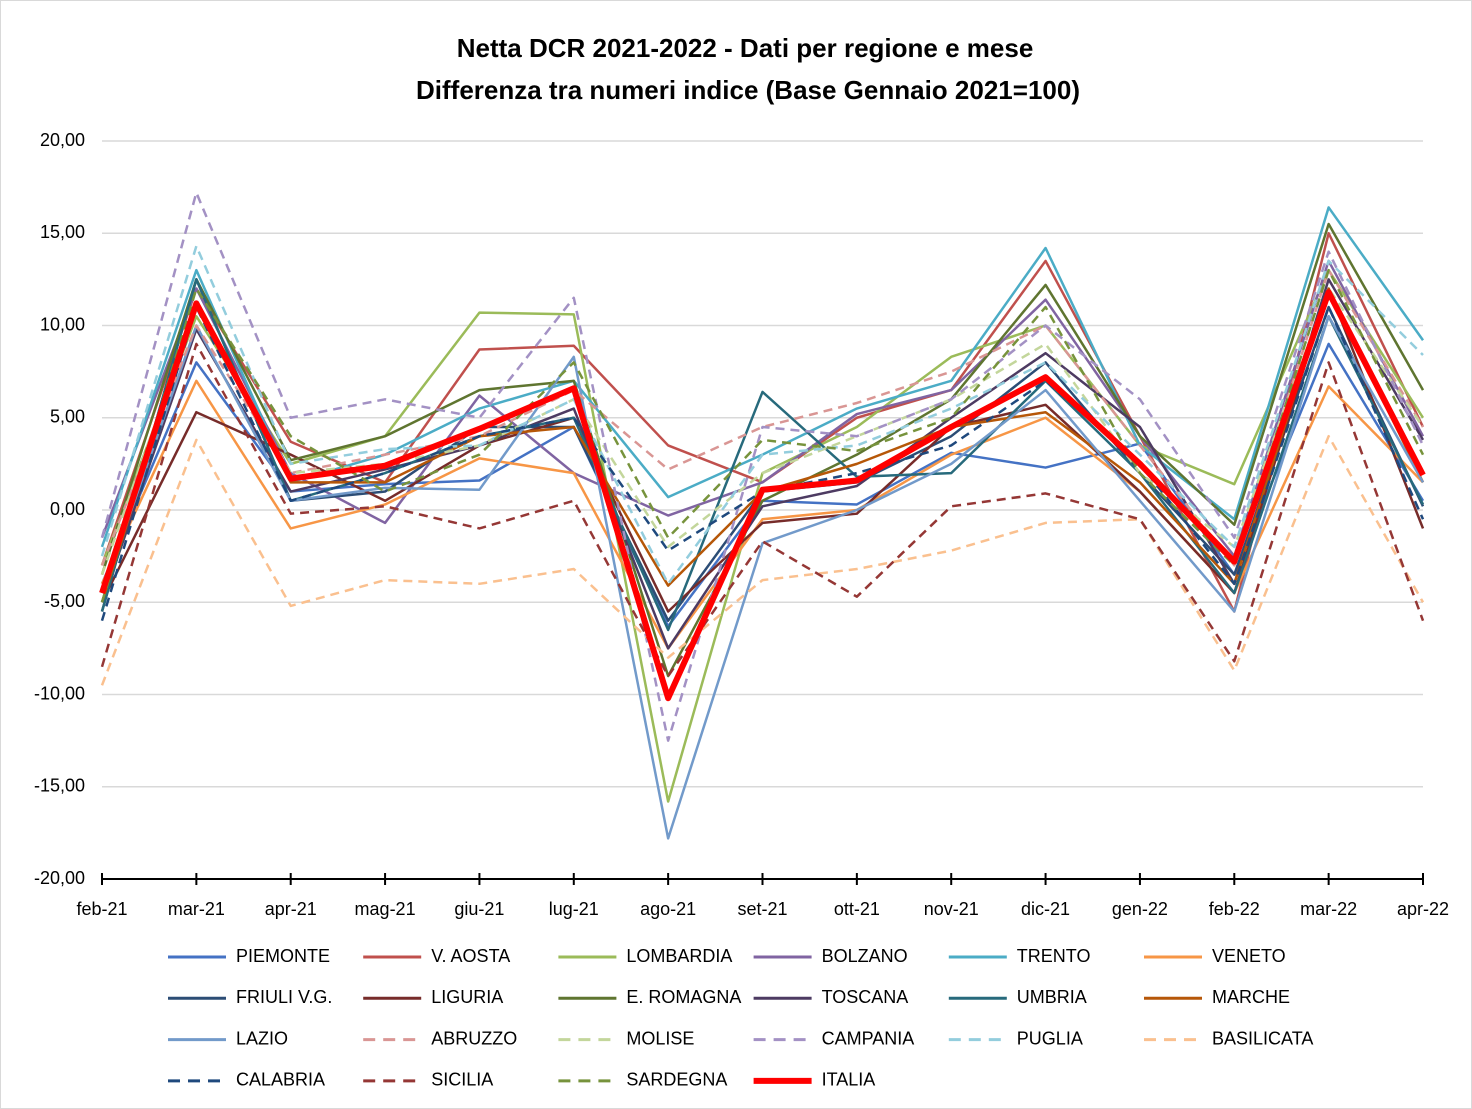 Image resolution: width=1472 pixels, height=1109 pixels. I want to click on legend-label: BASILICATA, so click(1262, 1038).